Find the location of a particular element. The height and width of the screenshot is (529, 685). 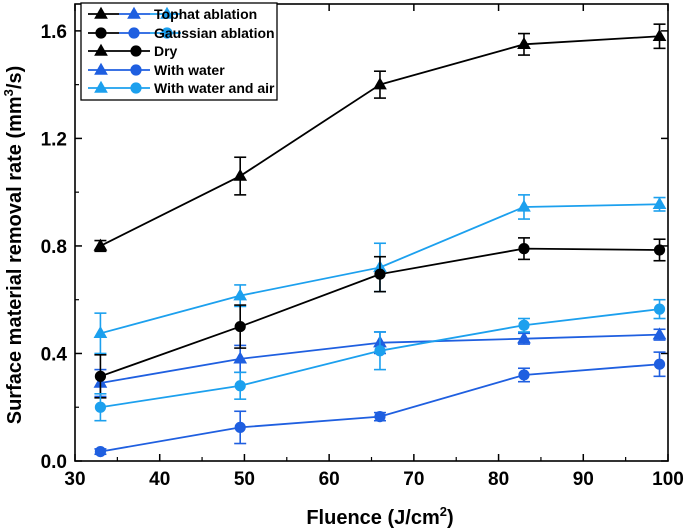

legend-label: Gaussian ablation is located at coordinates (214, 33).